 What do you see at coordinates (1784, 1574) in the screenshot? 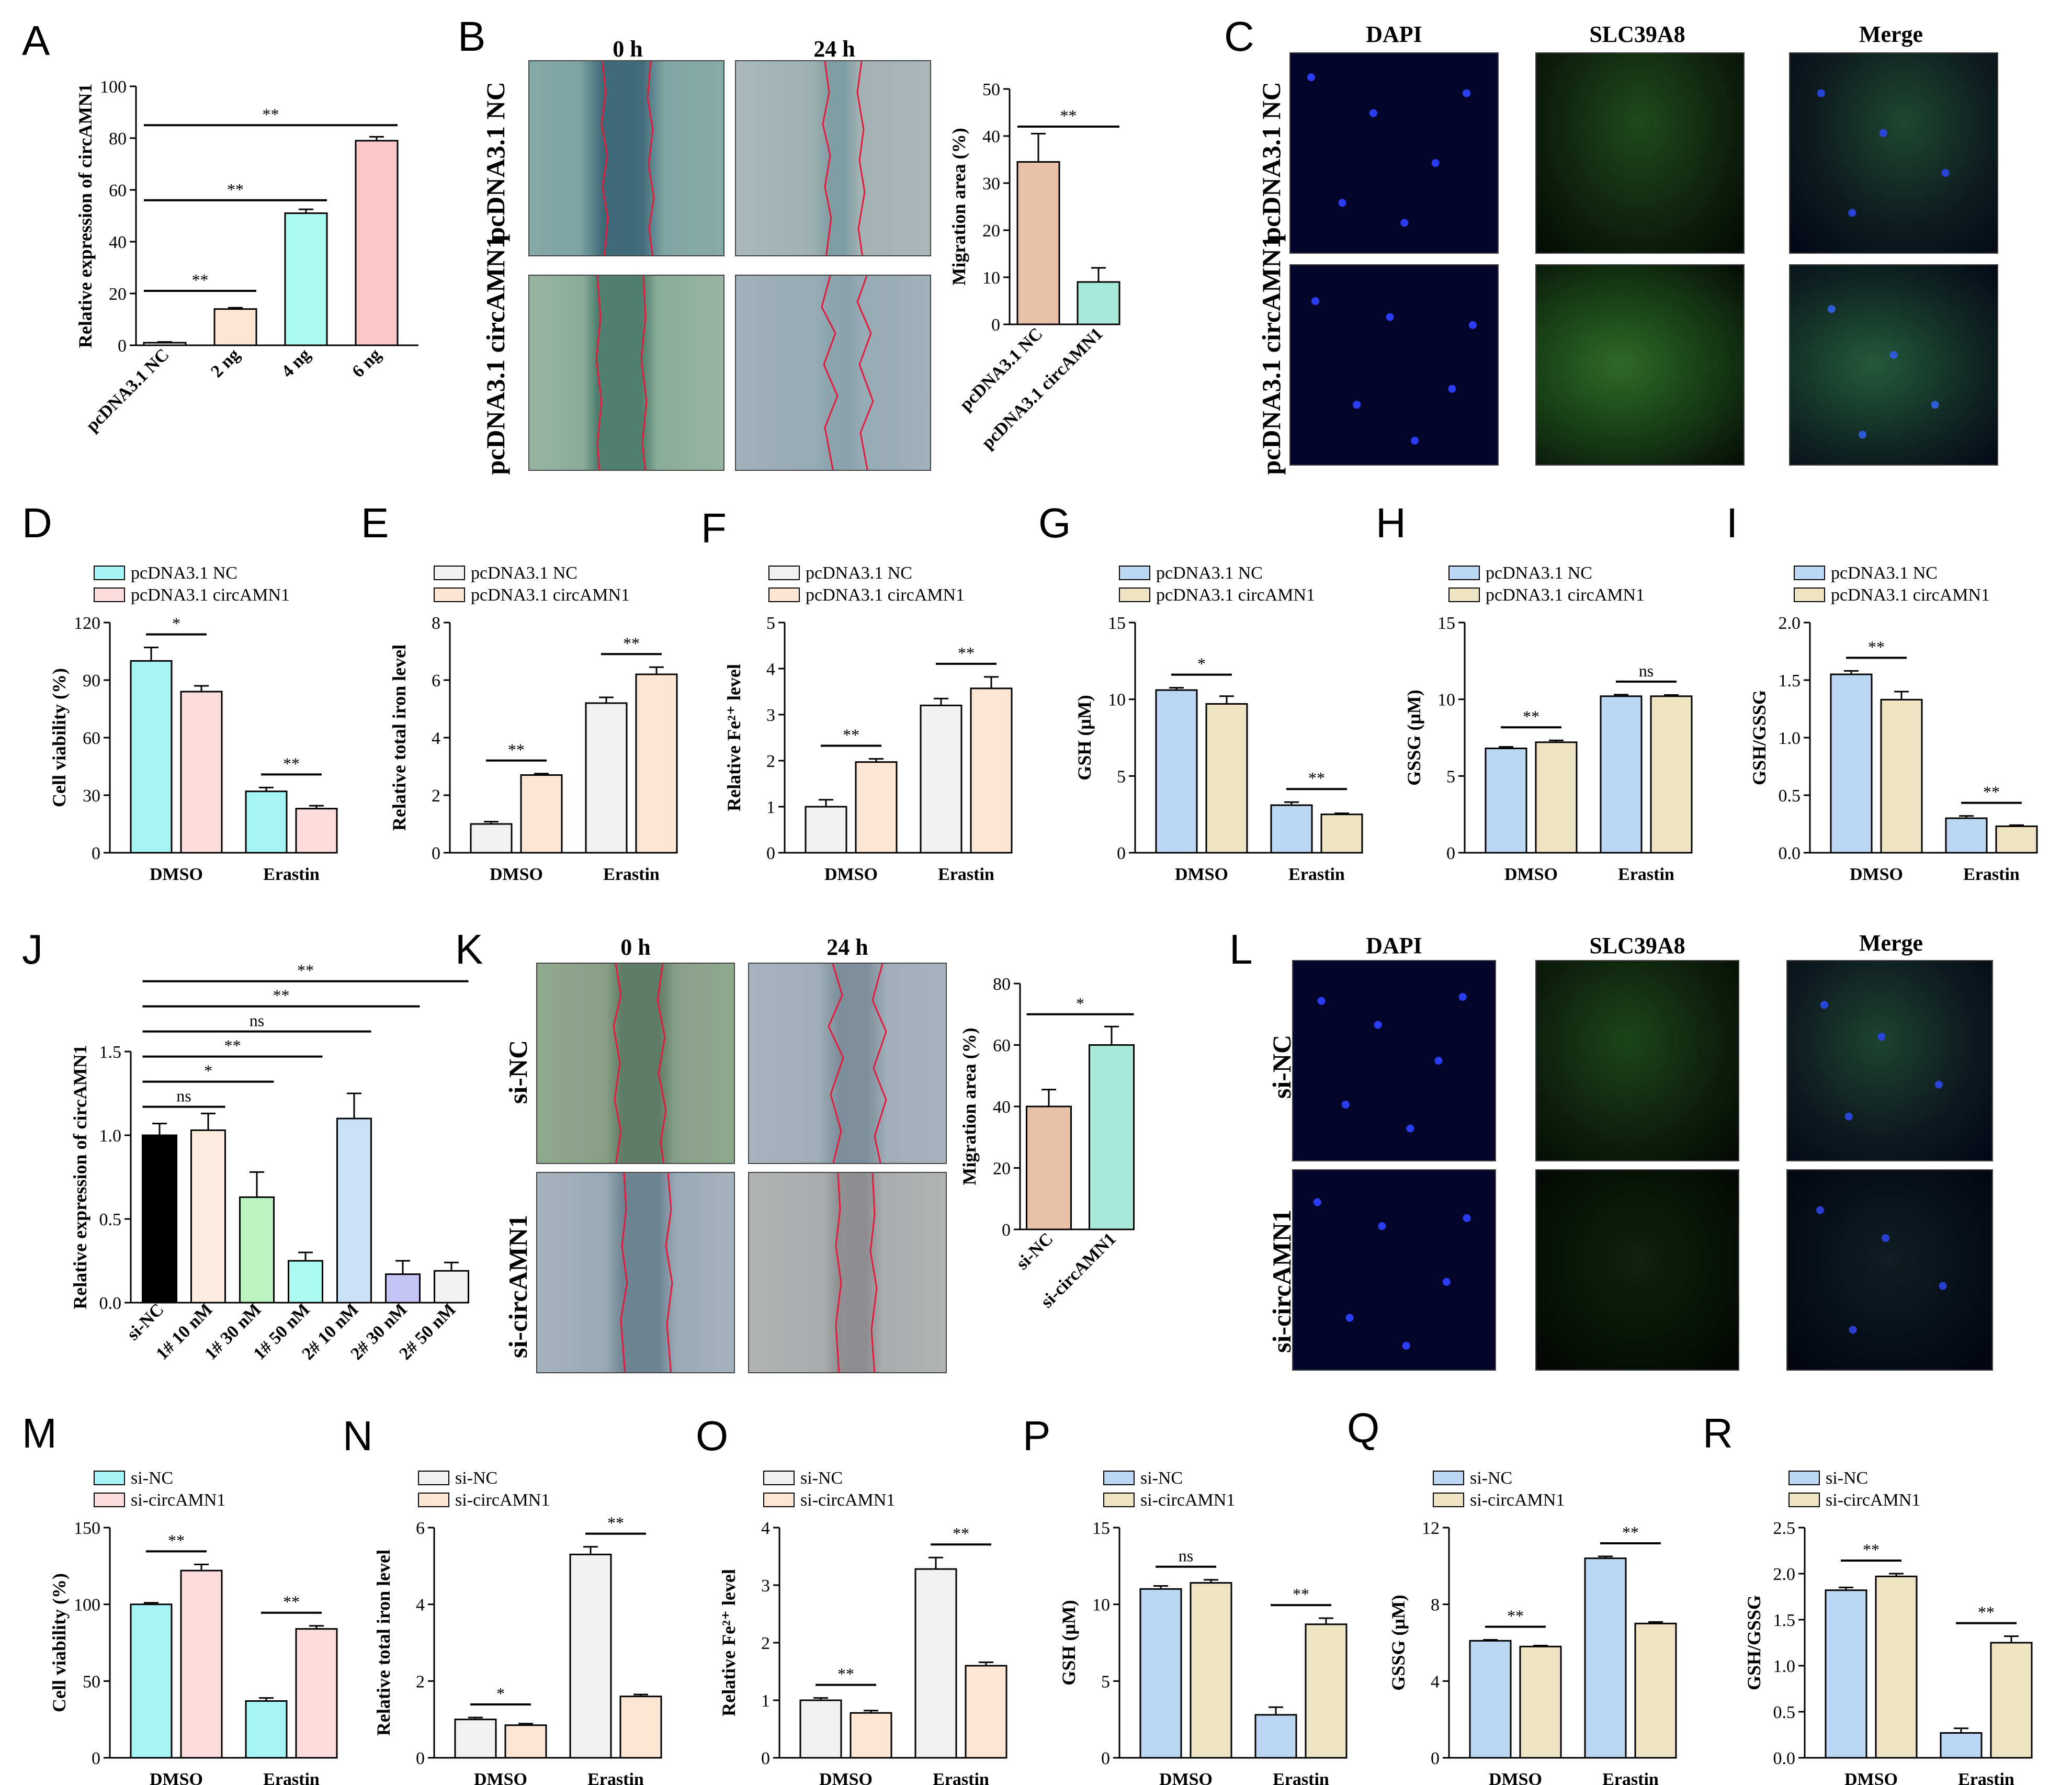
I see `y-tick-label: 2.0` at bounding box center [1784, 1574].